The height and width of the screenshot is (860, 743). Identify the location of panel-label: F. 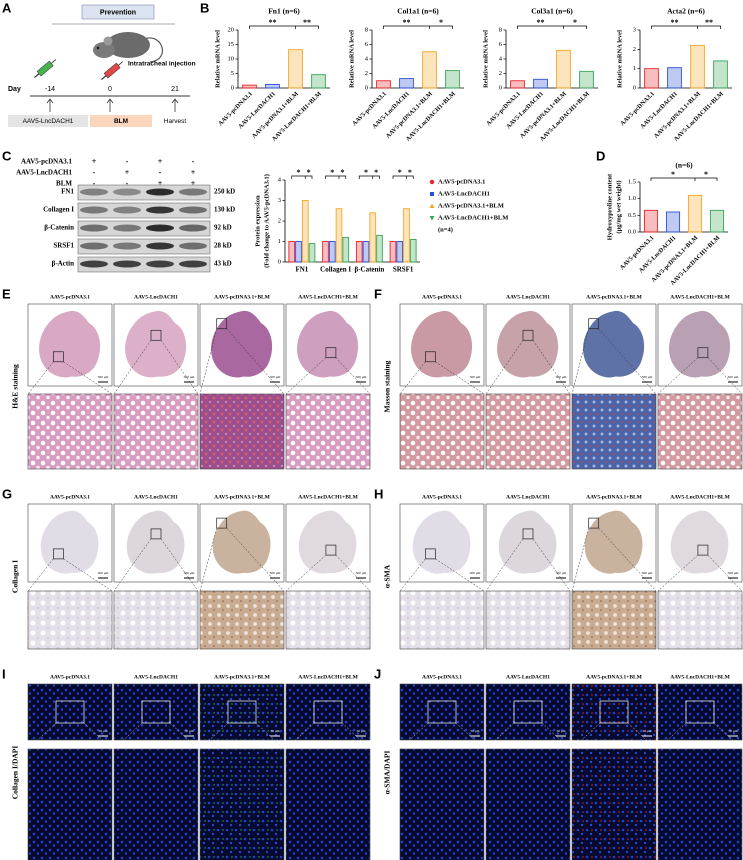
(378, 293).